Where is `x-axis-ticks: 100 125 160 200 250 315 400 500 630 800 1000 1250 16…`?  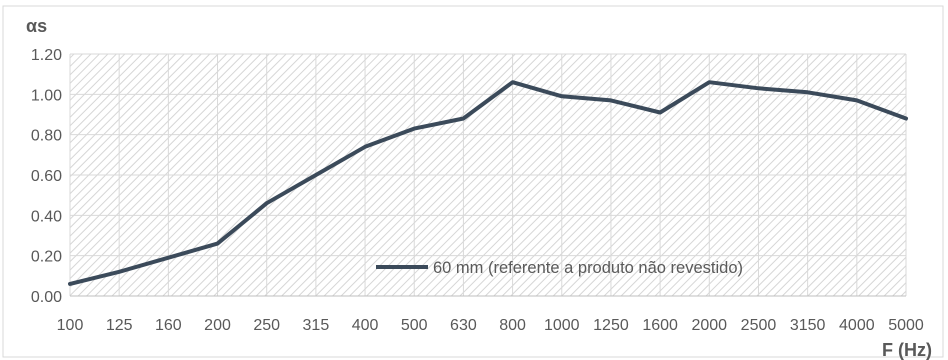 x-axis-ticks: 100 125 160 200 250 315 400 500 630 800 1000 1250 16… is located at coordinates (490, 325).